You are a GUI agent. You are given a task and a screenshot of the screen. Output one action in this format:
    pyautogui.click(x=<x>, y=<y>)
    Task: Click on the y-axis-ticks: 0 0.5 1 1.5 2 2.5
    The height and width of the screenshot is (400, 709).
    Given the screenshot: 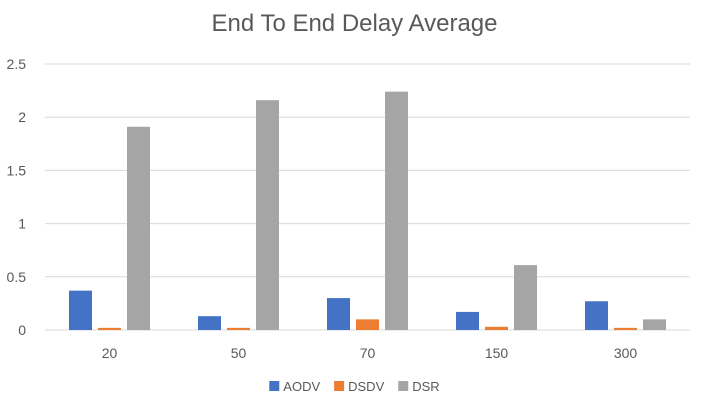 What is the action you would take?
    pyautogui.click(x=17, y=197)
    